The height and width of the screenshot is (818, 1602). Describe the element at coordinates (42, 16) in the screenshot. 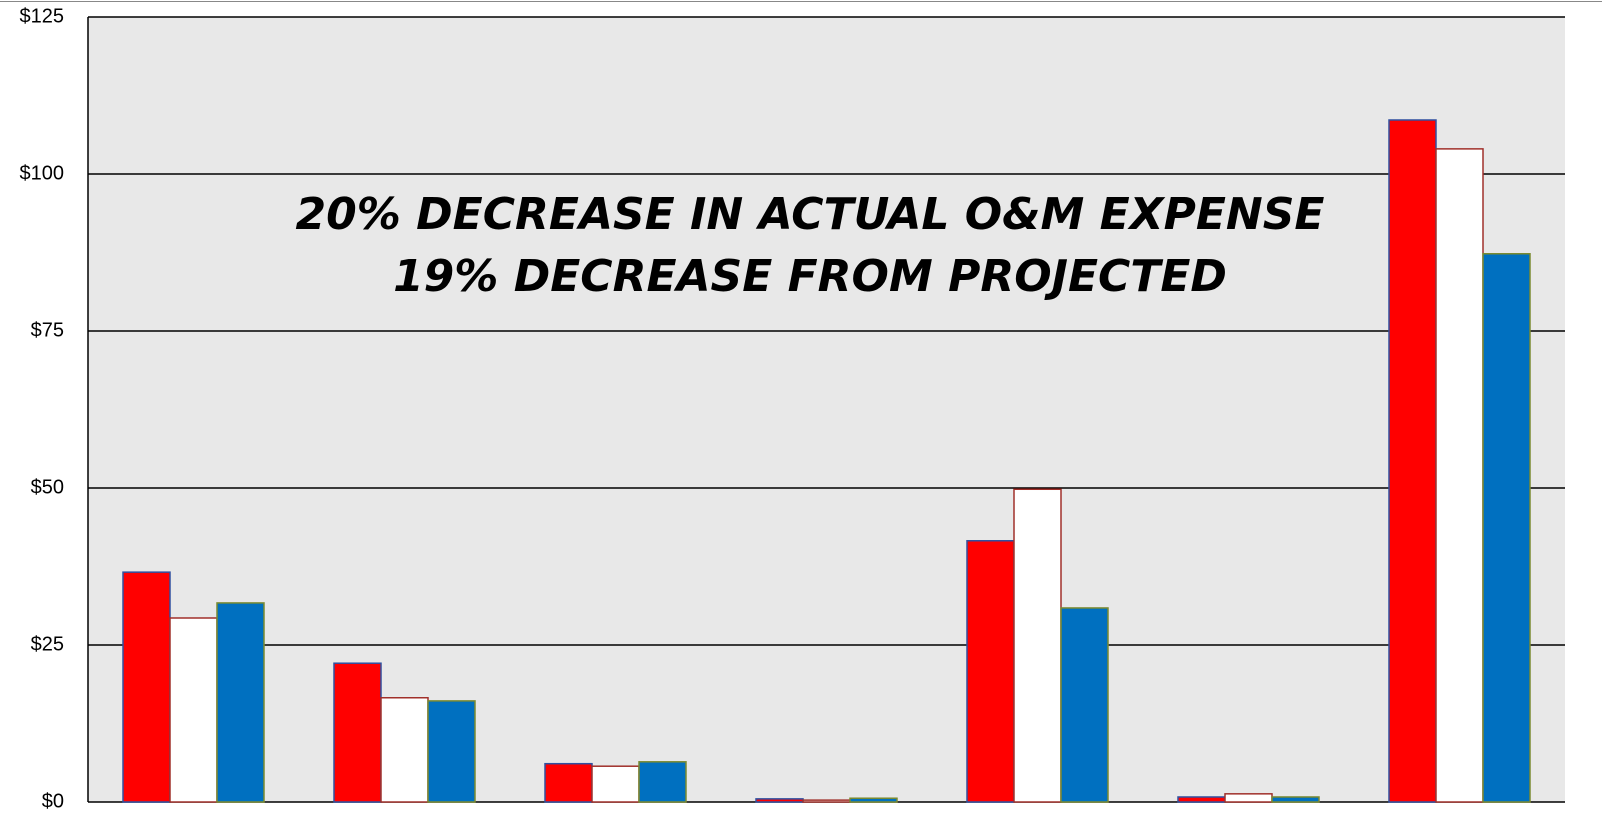

I see `y-tick-label: $125` at that location.